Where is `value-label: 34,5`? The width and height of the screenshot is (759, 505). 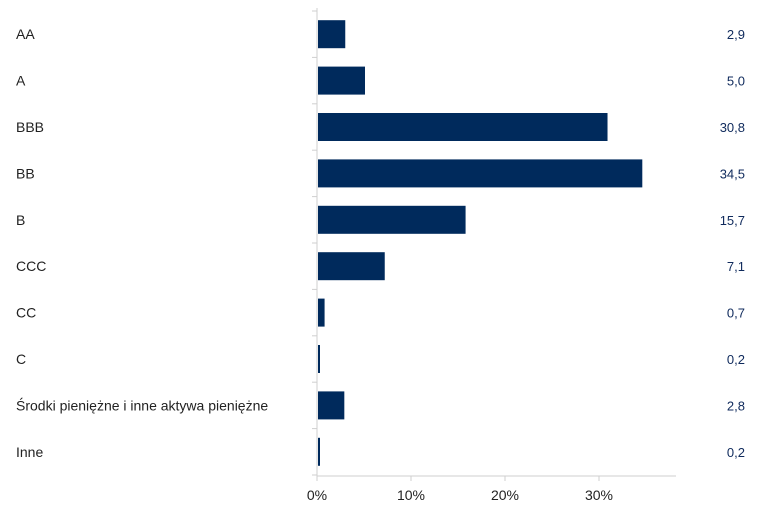 value-label: 34,5 is located at coordinates (732, 173).